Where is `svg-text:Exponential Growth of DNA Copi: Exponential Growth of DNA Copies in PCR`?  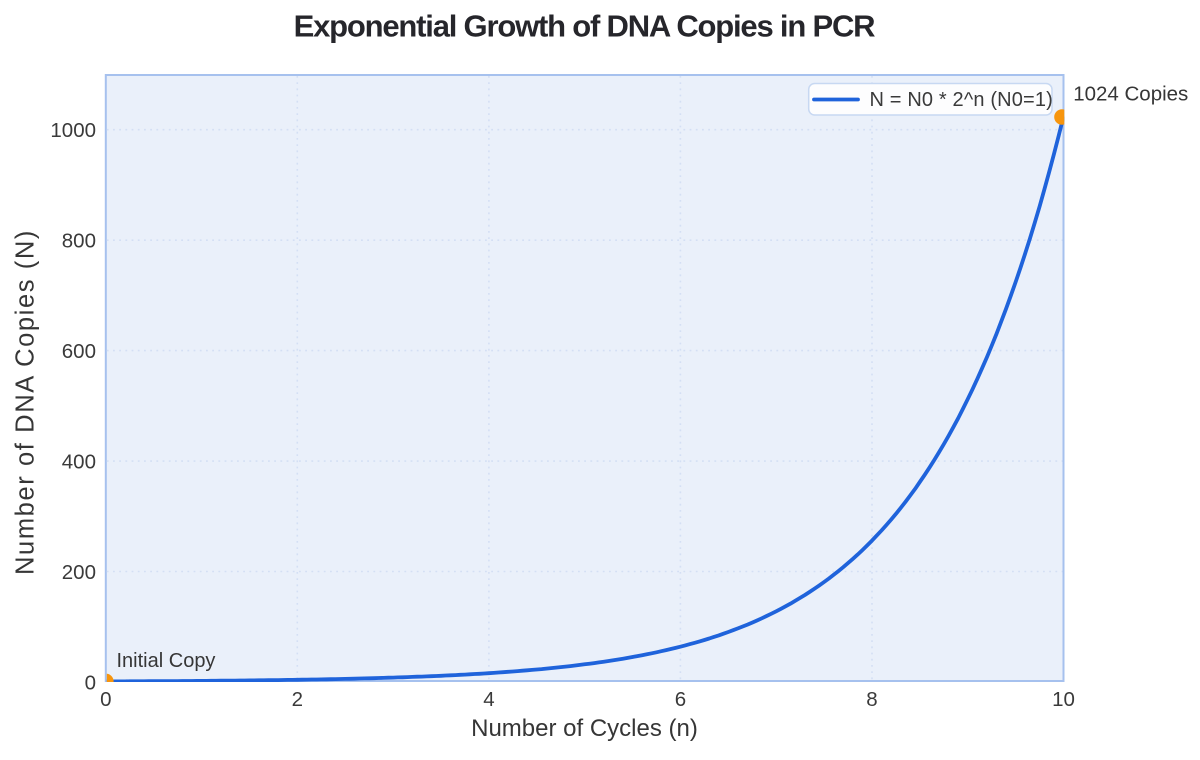
svg-text:Exponential Growth of DNA Copi: Exponential Growth of DNA Copies in PCR is located at coordinates (584, 26).